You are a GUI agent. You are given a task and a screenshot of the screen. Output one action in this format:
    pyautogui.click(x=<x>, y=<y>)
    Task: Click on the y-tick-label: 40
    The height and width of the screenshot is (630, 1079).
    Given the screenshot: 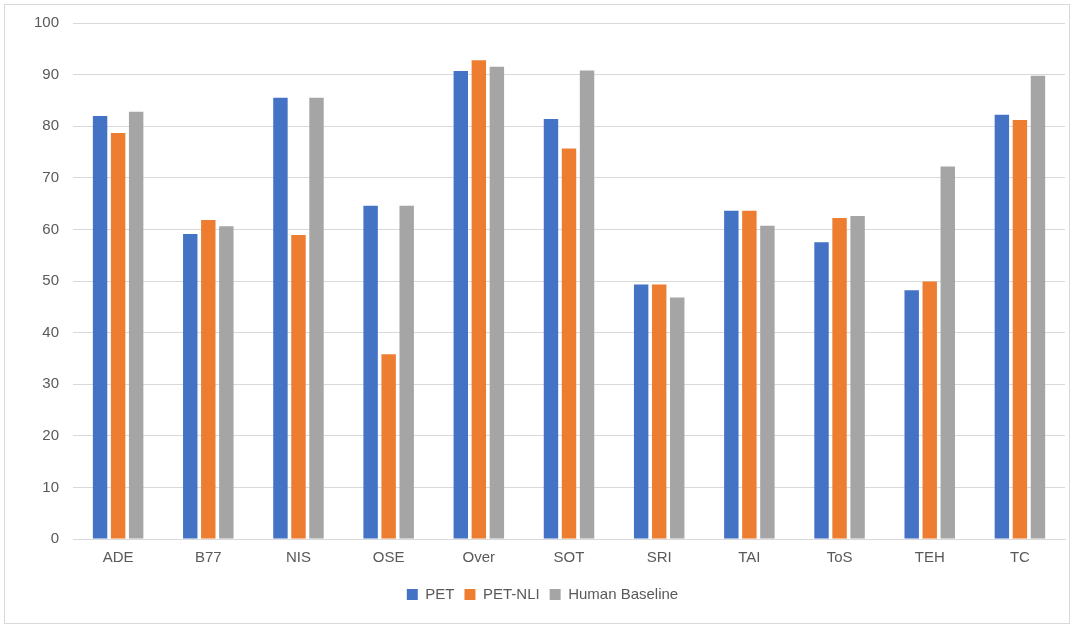 What is the action you would take?
    pyautogui.click(x=51, y=331)
    